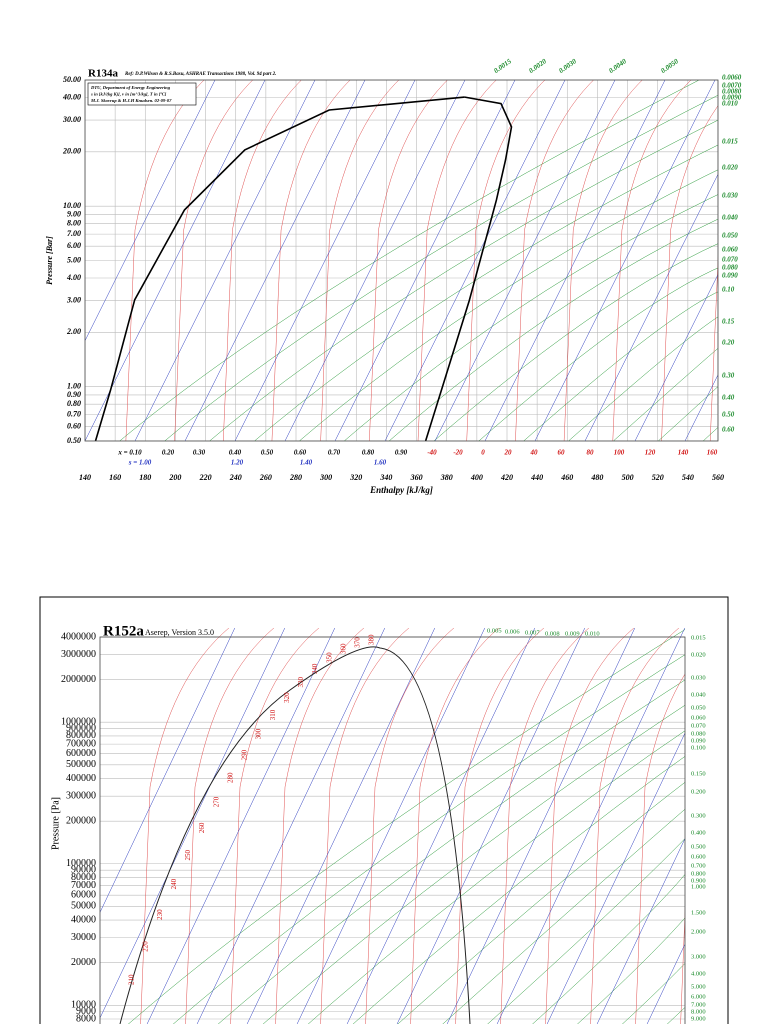 This screenshot has width=768, height=1024. Describe the element at coordinates (74, 233) in the screenshot. I see `y-tick-label: 7.00` at that location.